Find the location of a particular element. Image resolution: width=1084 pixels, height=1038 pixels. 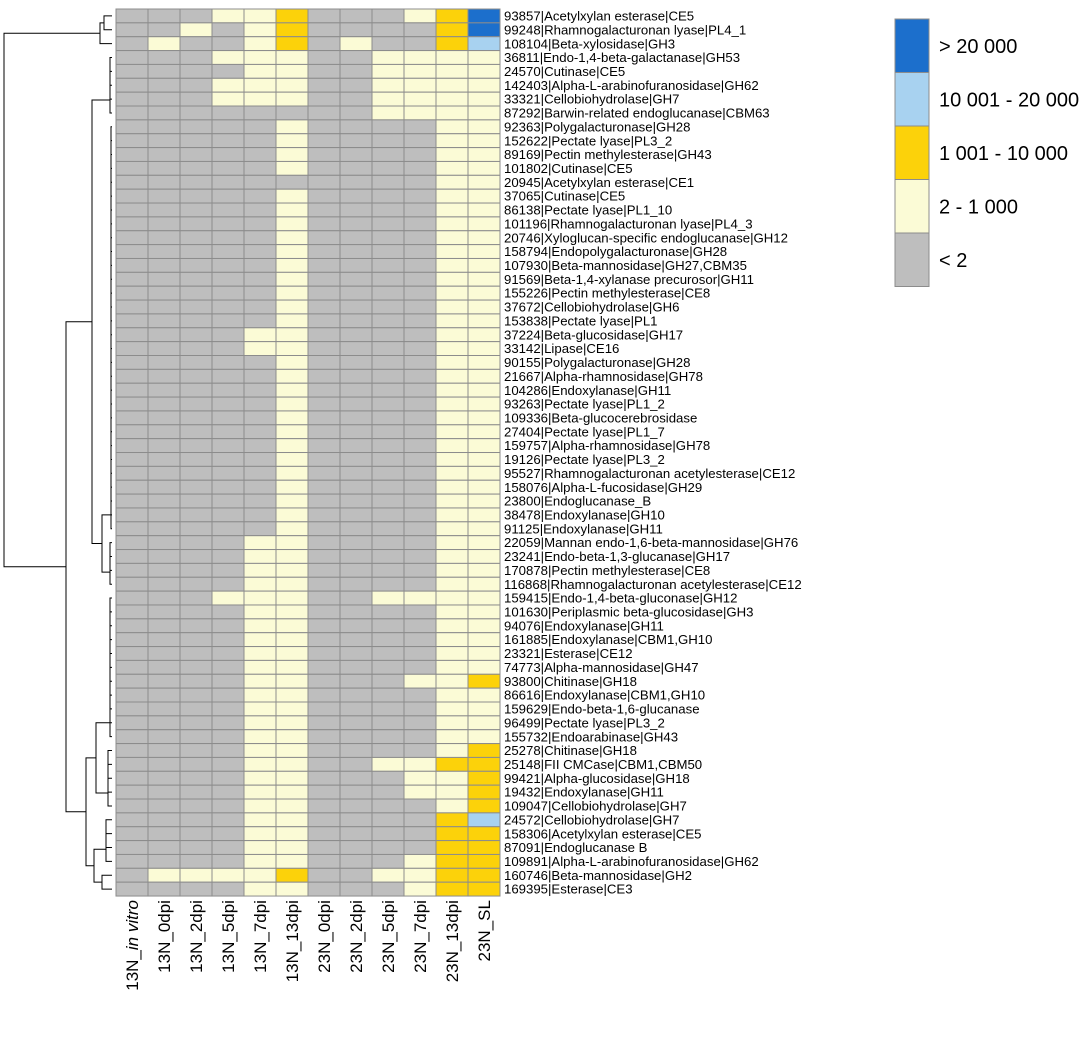

column-label: 13N_in vitro is located at coordinates (132, 945).